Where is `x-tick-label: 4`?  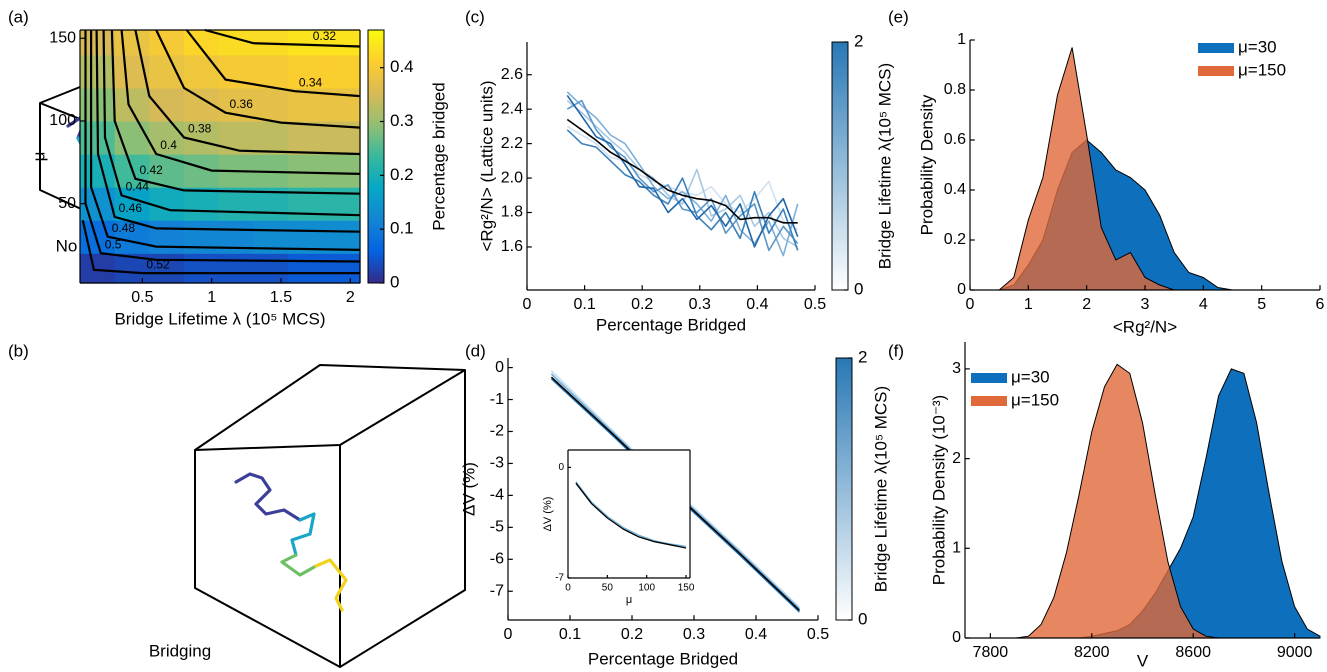 x-tick-label: 4 is located at coordinates (1203, 304).